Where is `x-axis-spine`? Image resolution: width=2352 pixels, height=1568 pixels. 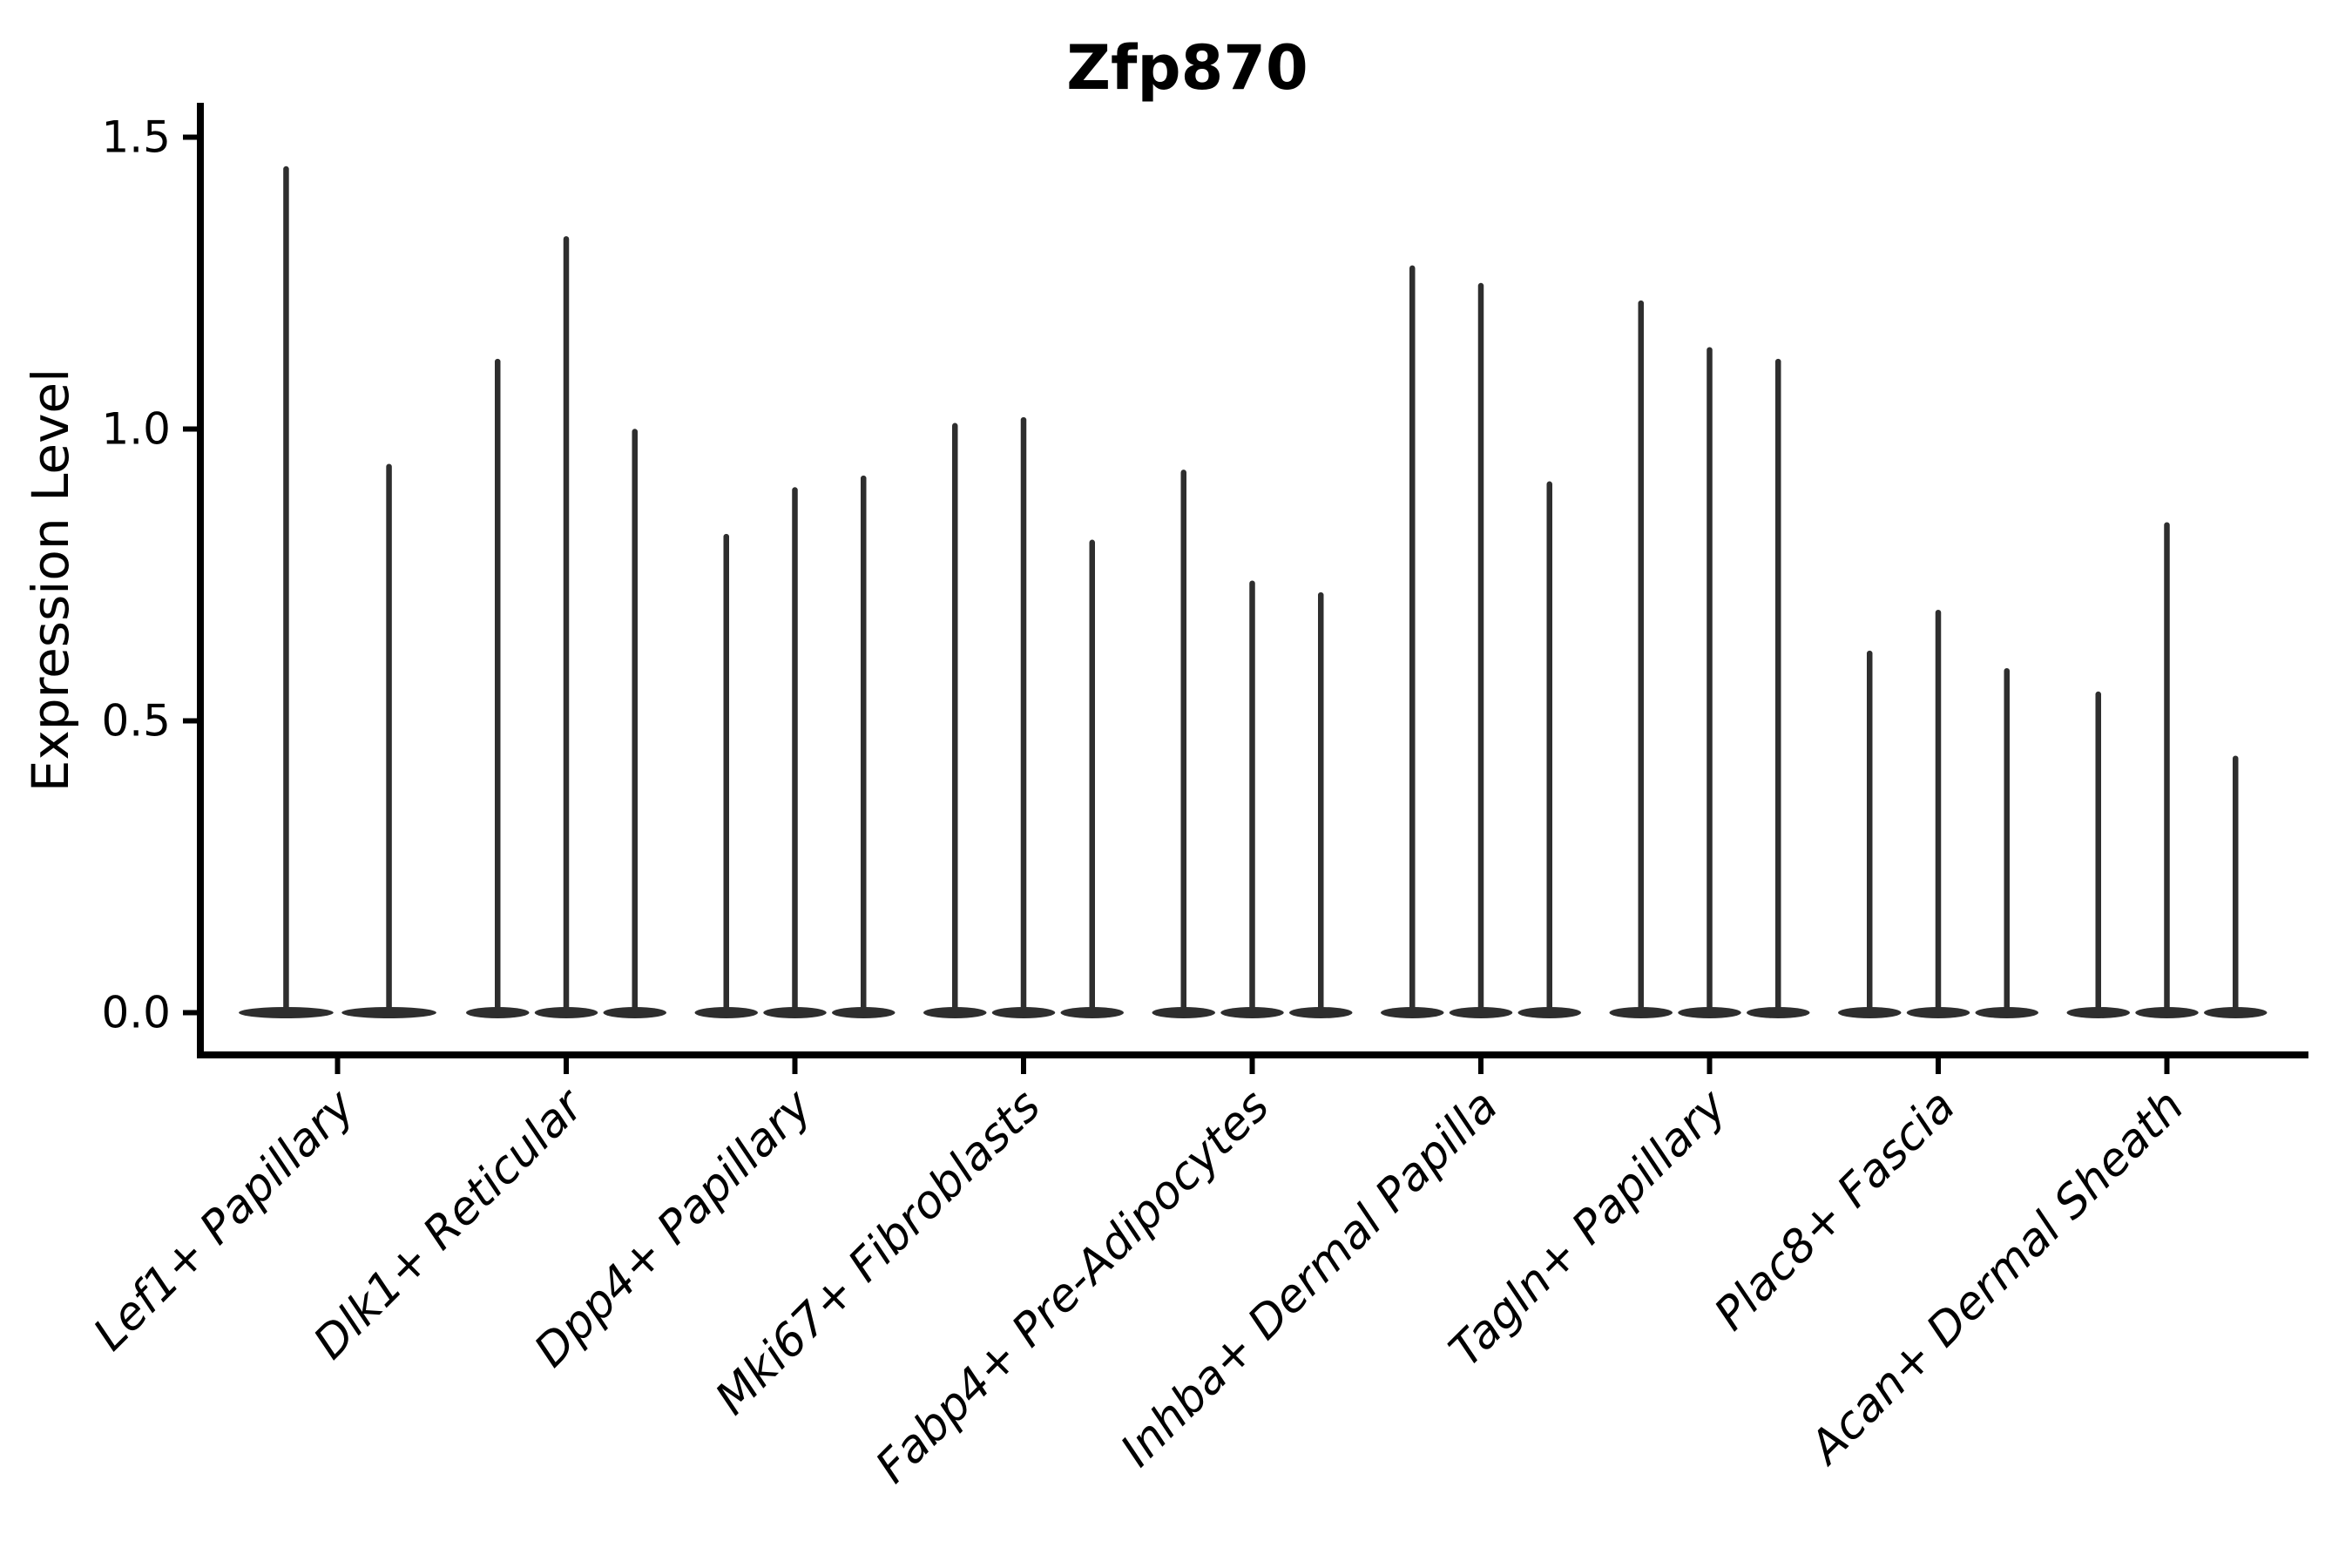 x-axis-spine is located at coordinates (1252, 1054).